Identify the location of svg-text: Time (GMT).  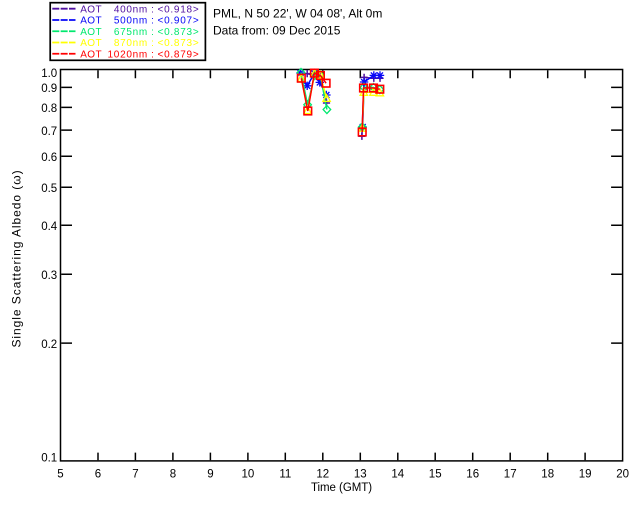
(341, 488).